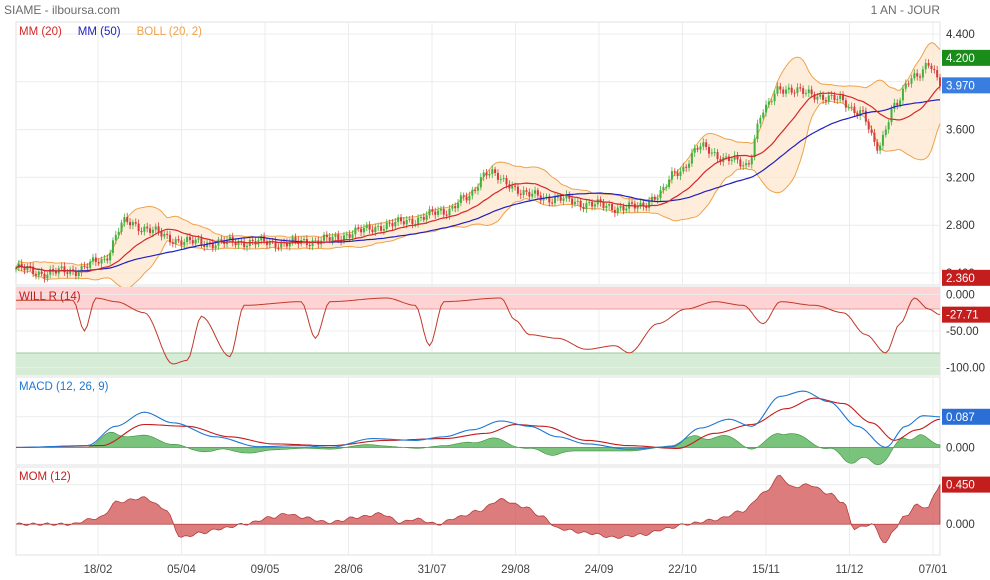  Describe the element at coordinates (432, 570) in the screenshot. I see `x-tick-label: 31/07` at that location.